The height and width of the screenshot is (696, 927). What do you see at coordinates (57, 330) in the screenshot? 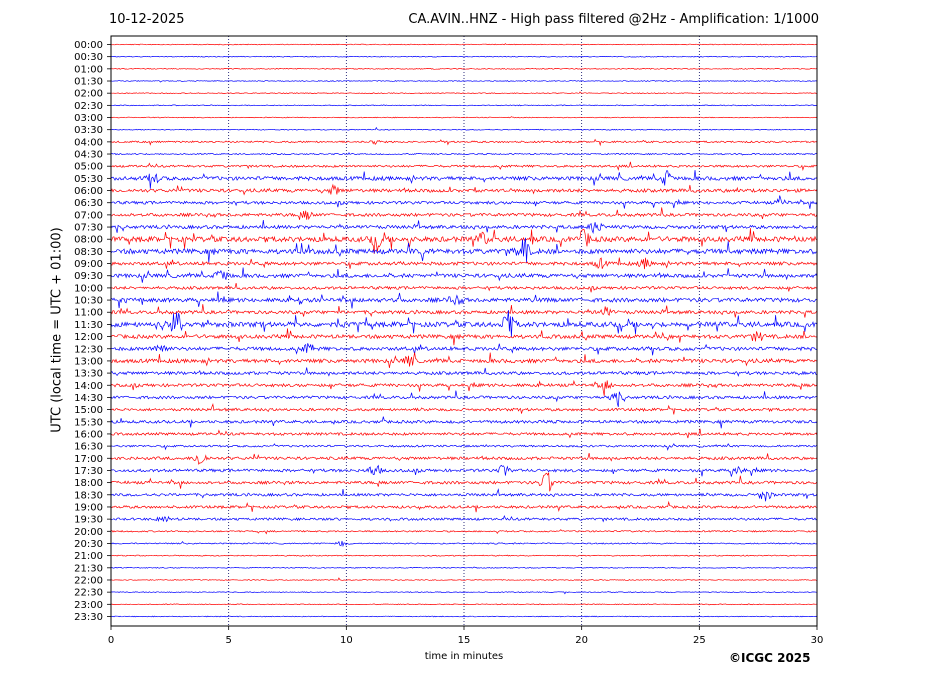
I see `y-axis-label: UTC (local time = UTC + 01:00)` at bounding box center [57, 330].